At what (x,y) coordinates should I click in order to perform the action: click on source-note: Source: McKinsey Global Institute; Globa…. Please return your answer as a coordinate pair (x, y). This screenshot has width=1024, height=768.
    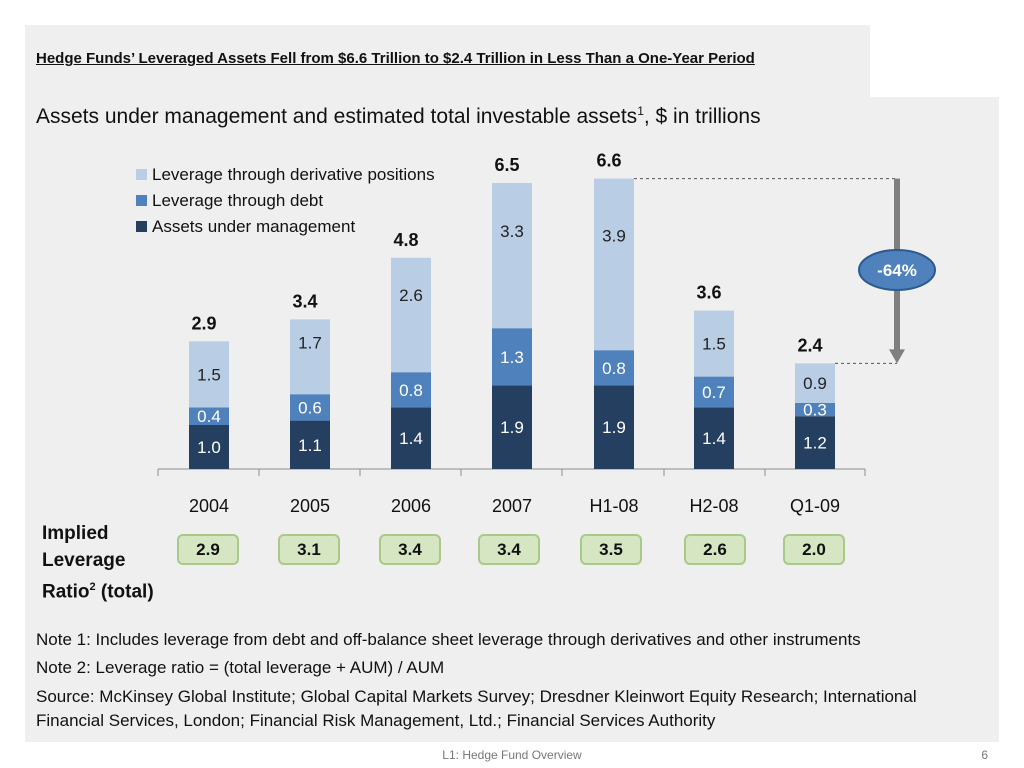
    Looking at the image, I should click on (476, 708).